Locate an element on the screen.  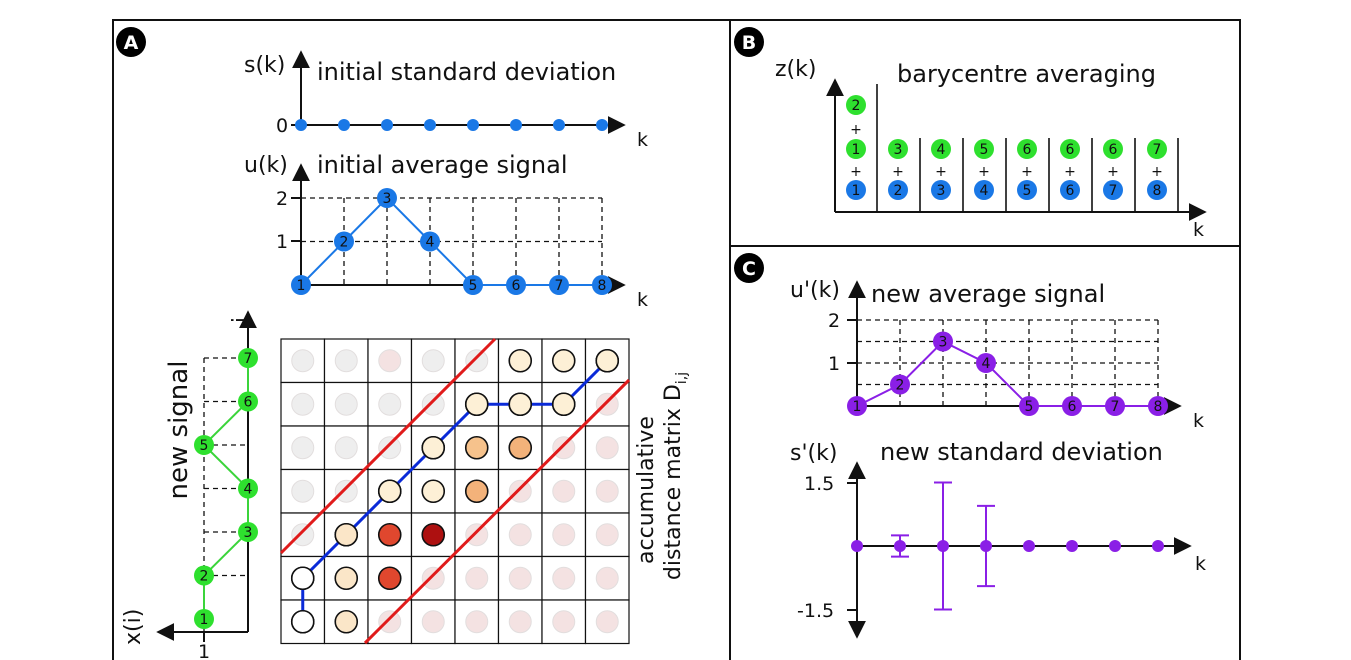
barycentre-blue-8-label: 8 is located at coordinates (1157, 191).